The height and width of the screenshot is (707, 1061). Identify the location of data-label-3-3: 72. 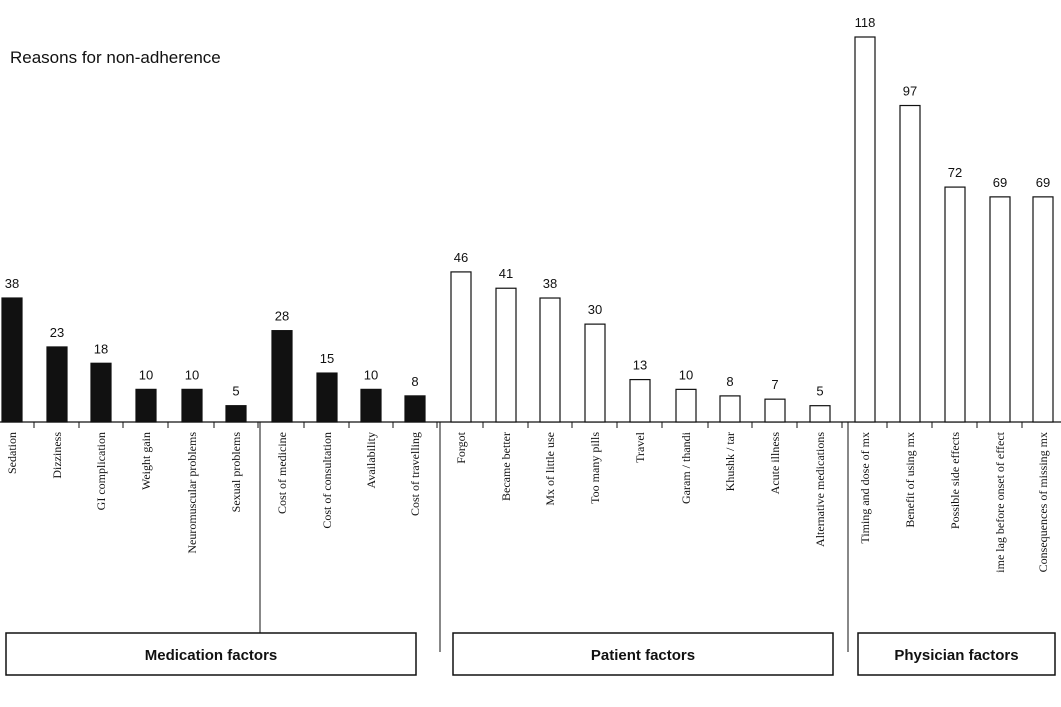
(955, 172).